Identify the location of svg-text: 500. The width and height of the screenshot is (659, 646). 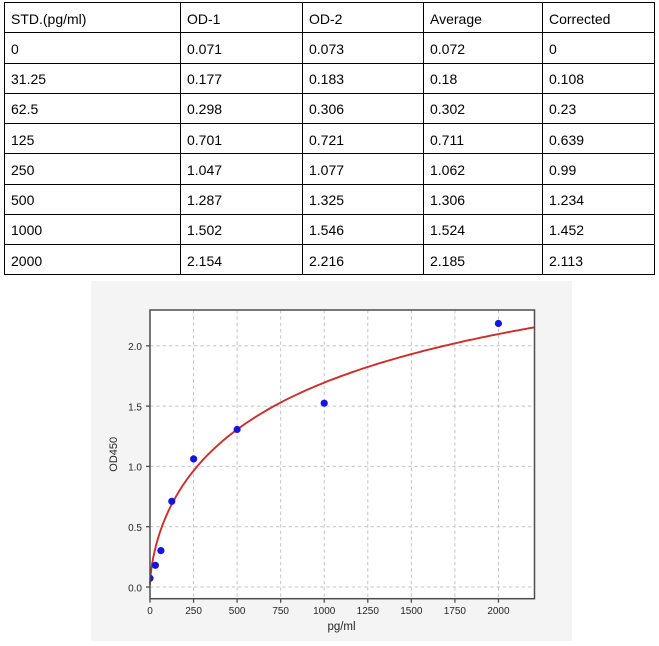
(237, 611).